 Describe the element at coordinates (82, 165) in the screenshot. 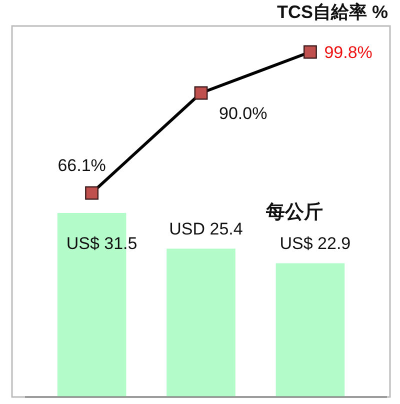

I see `data-label: 66.1%` at that location.